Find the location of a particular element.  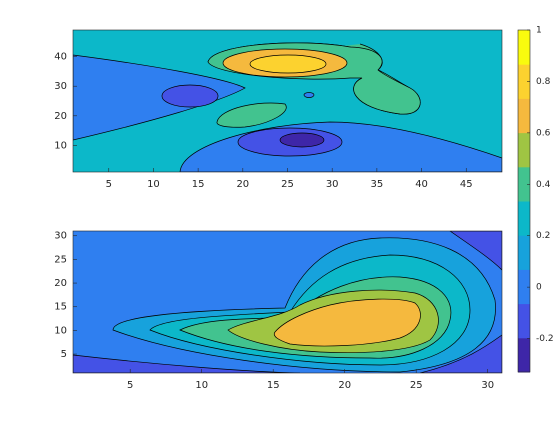

colorbar: -0.2 0 0.2 0.4 0.6 0.8 1 is located at coordinates (535, 199).